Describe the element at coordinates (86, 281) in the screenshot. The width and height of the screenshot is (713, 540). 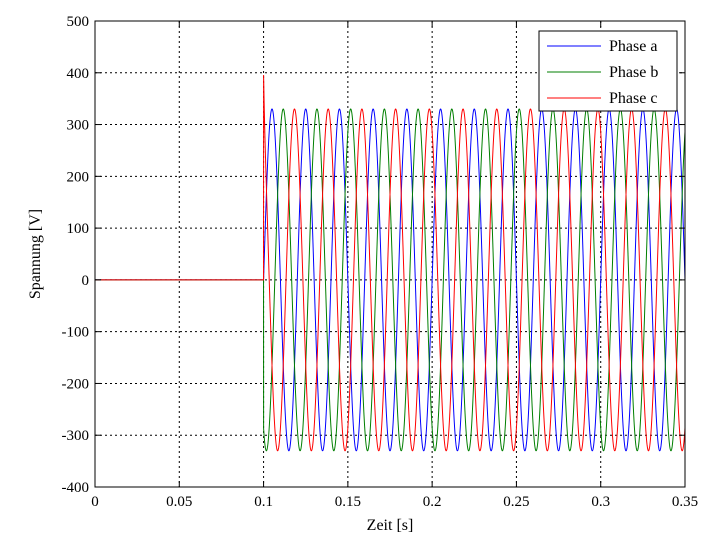
I see `y-tick-label: 0` at that location.